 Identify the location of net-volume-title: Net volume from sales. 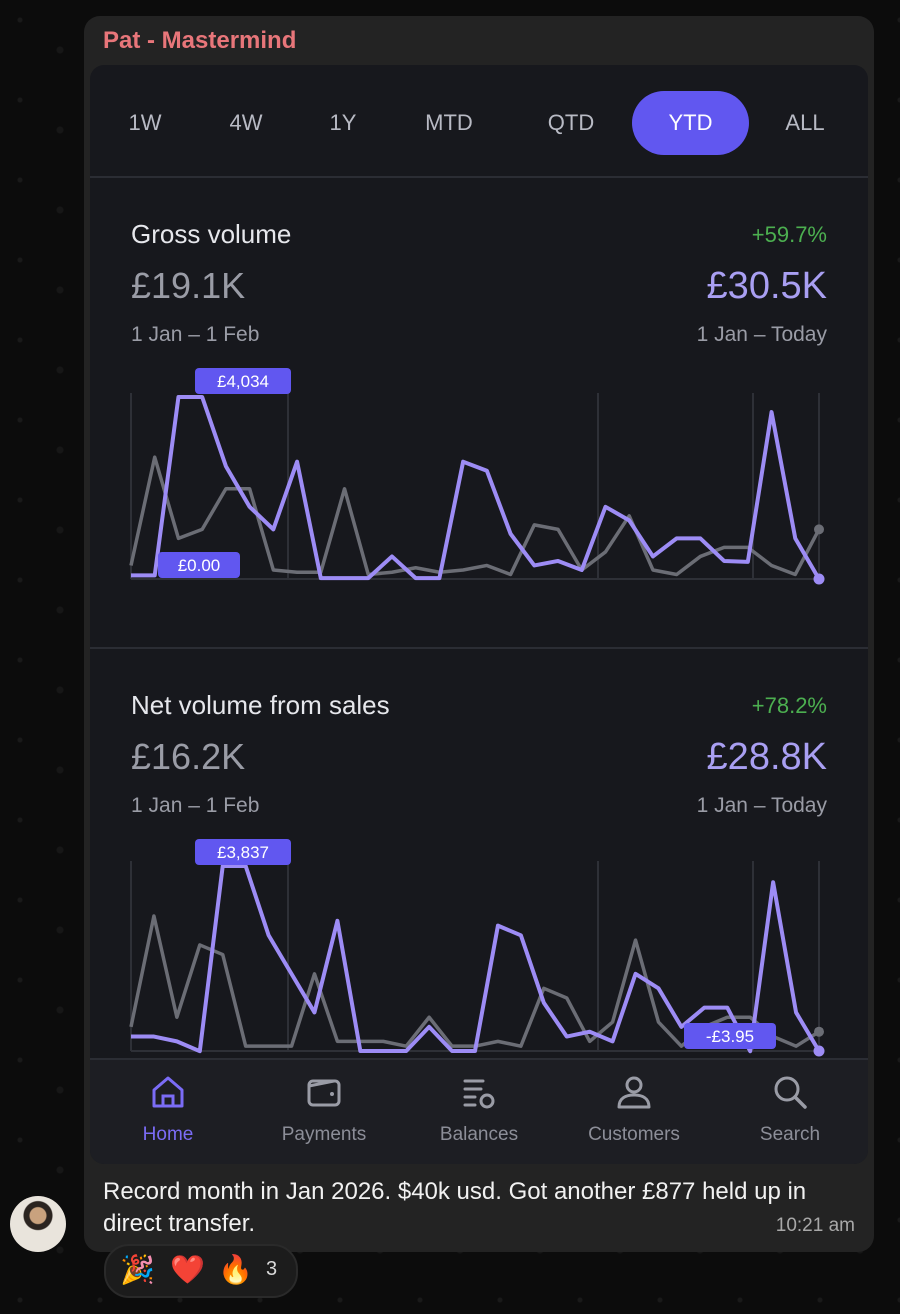
(260, 705).